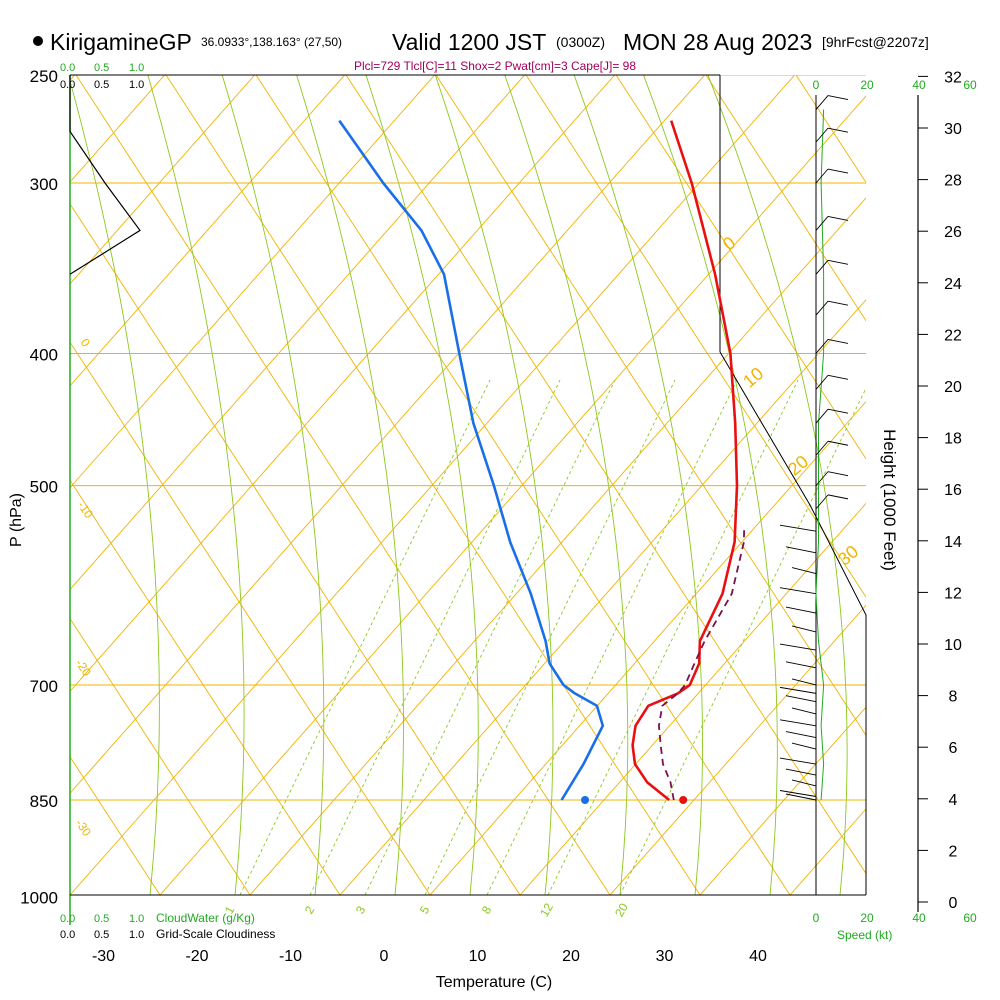 This screenshot has width=1000, height=1000. I want to click on wind-scale-top-3: 60, so click(970, 85).